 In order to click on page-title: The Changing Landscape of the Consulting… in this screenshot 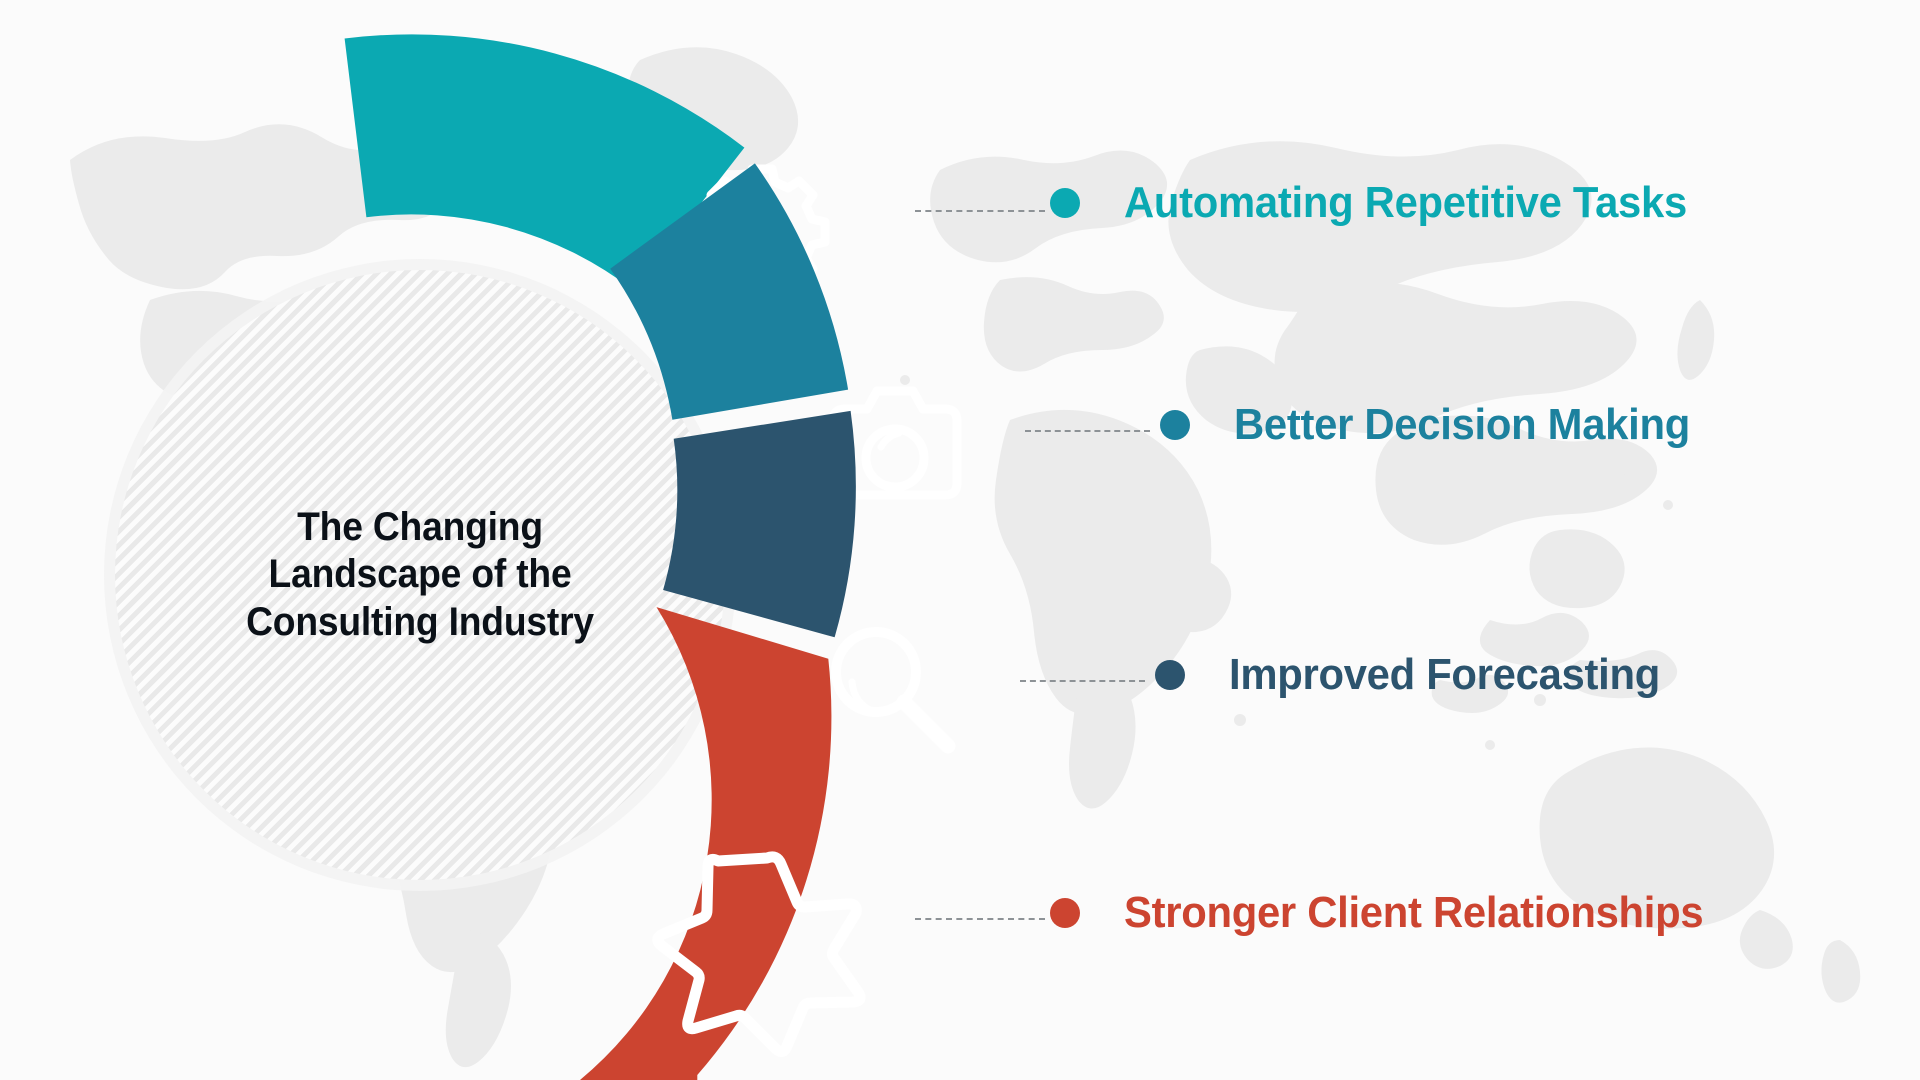, I will do `click(420, 574)`.